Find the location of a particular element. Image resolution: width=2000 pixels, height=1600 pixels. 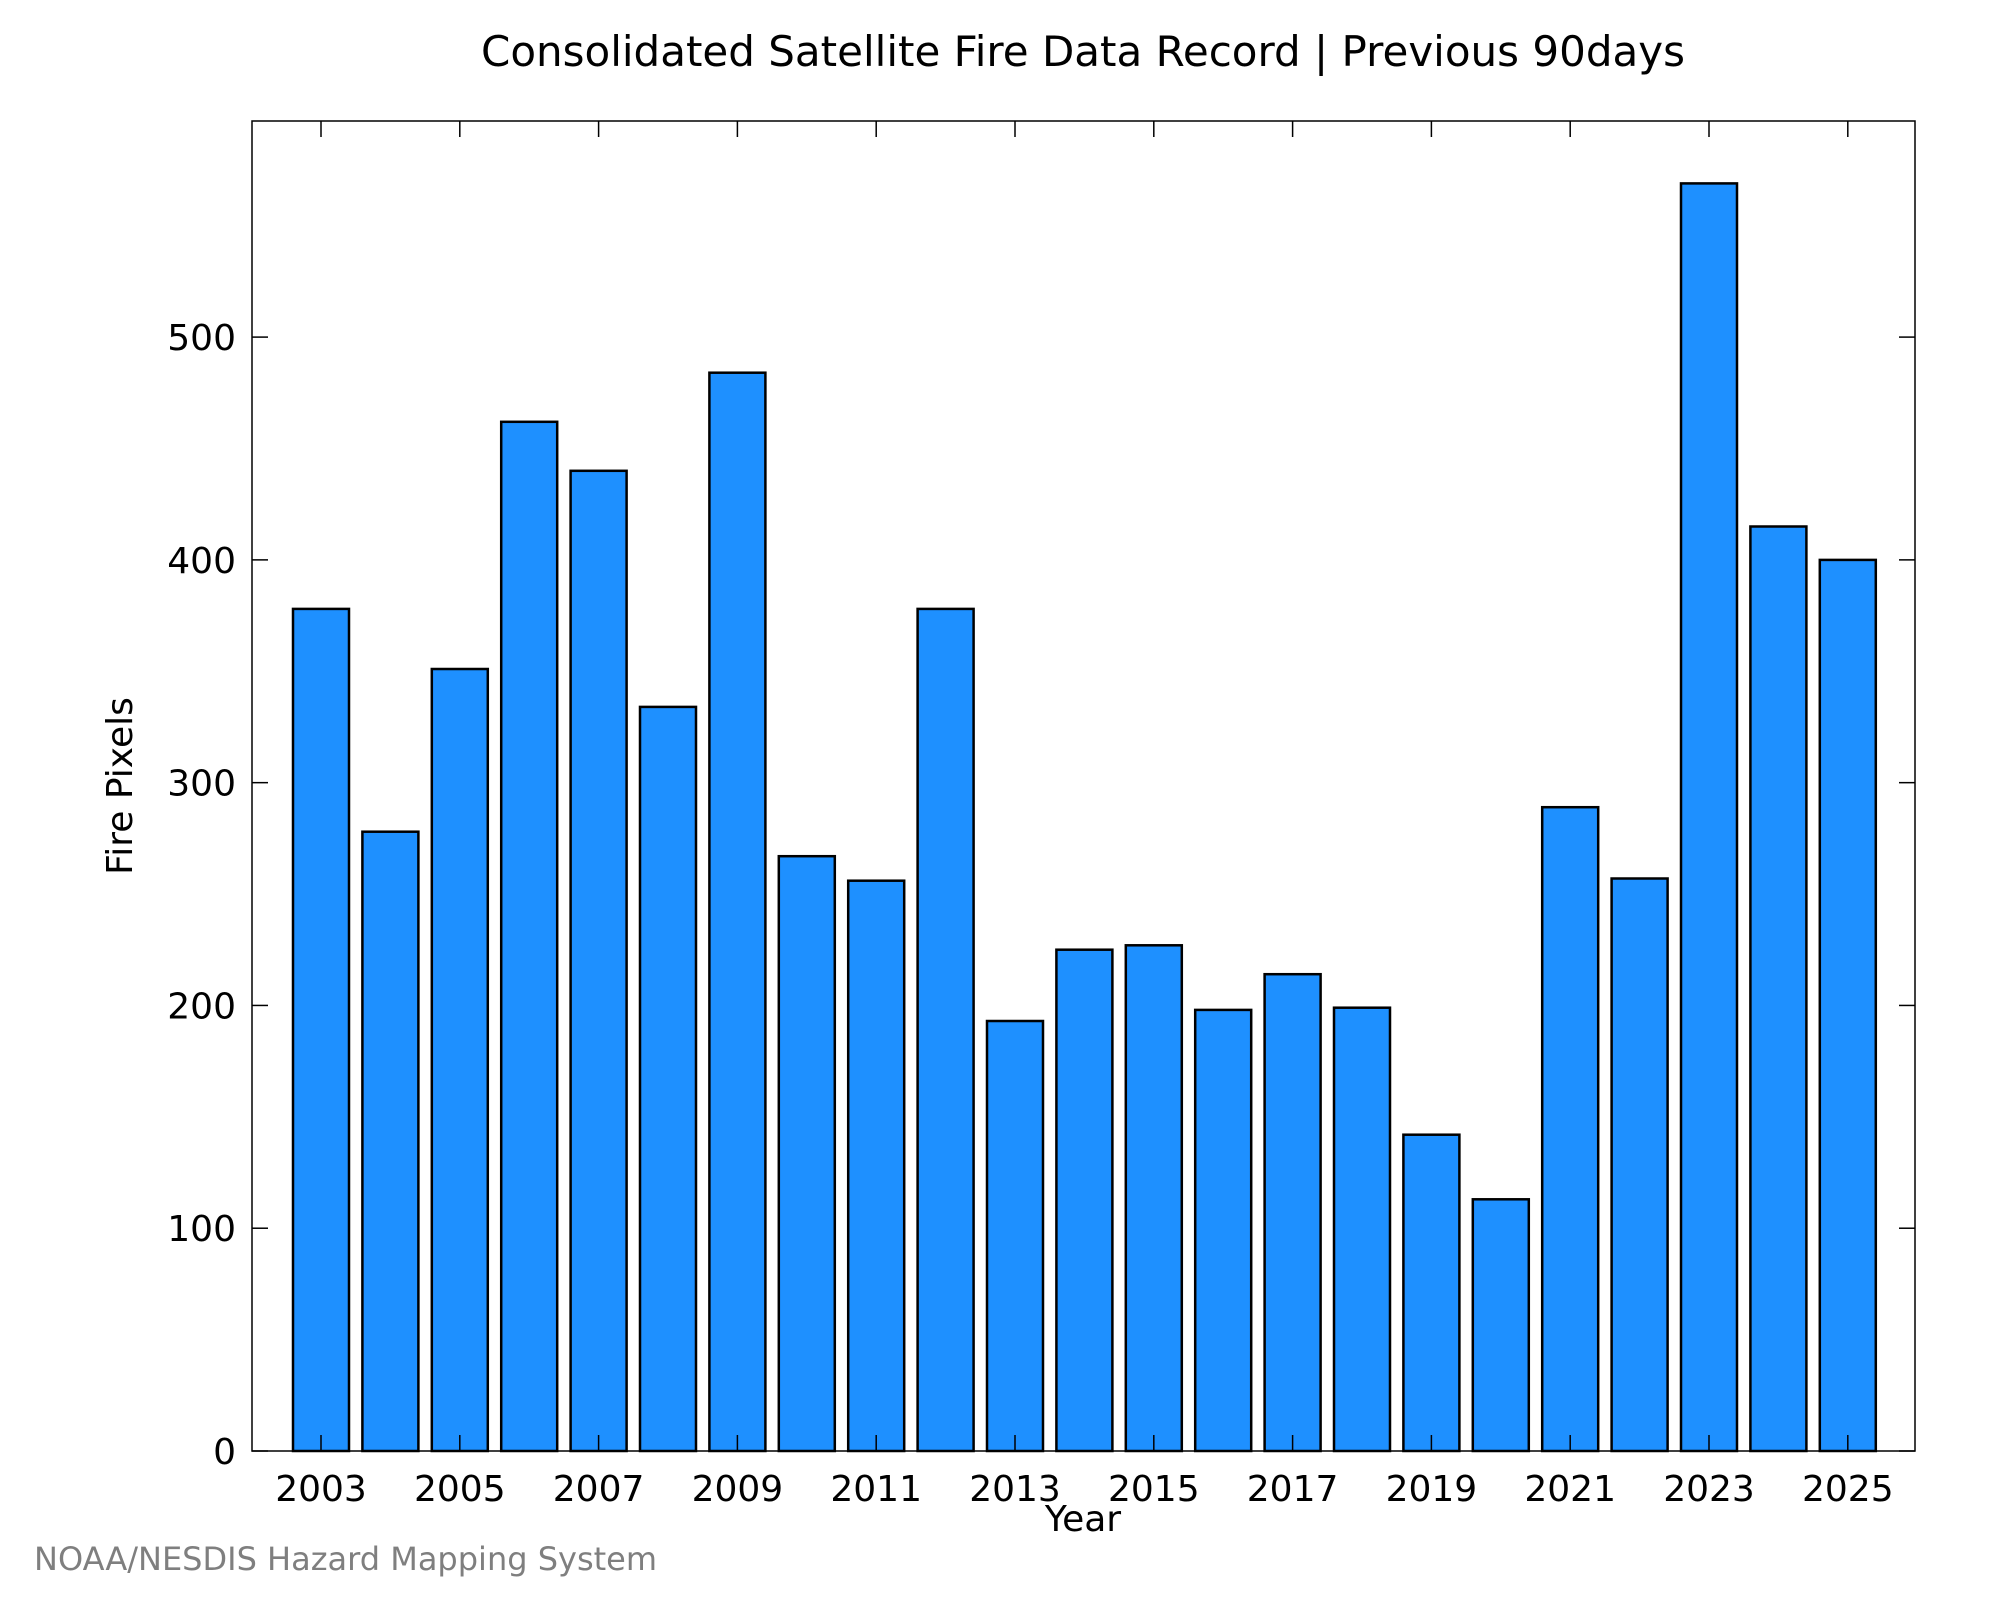

bar-2025 is located at coordinates (1848, 1005).